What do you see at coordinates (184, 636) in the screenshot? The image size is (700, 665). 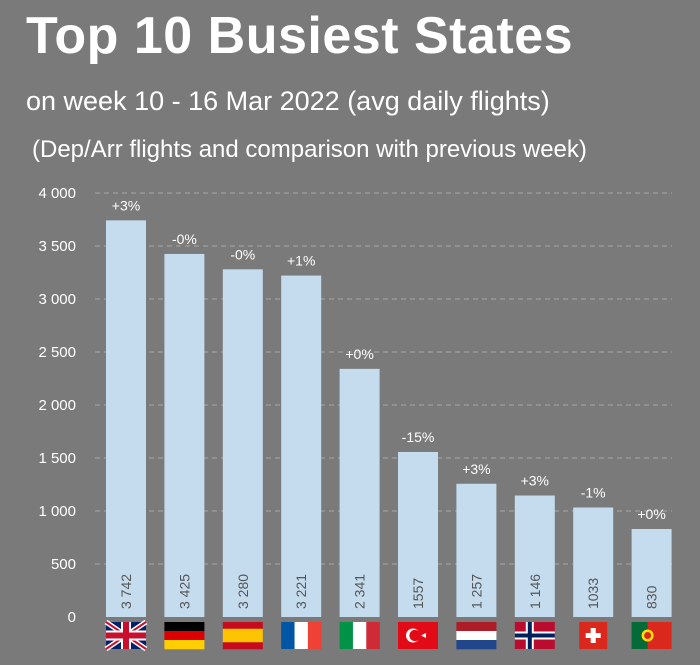 I see `germany-flag` at bounding box center [184, 636].